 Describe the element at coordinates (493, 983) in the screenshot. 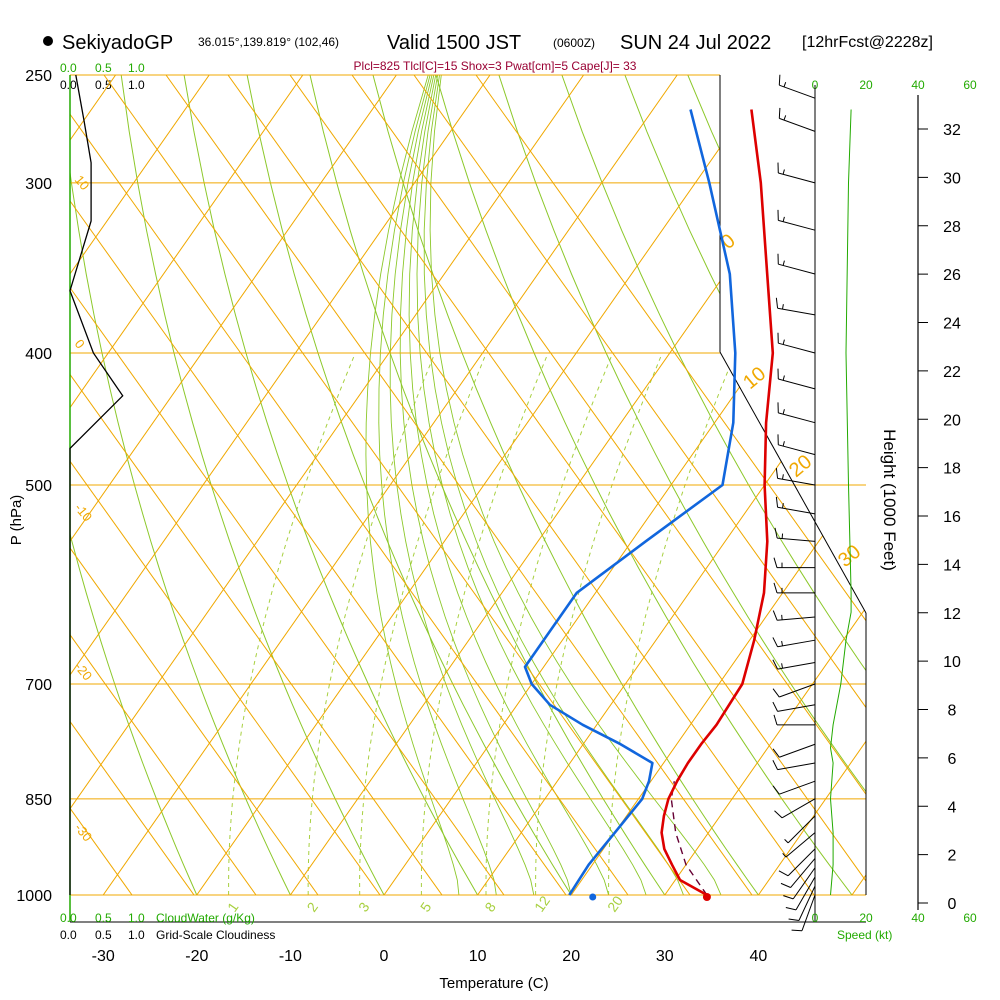

I see `x-axis-label: Temperature (C)` at that location.